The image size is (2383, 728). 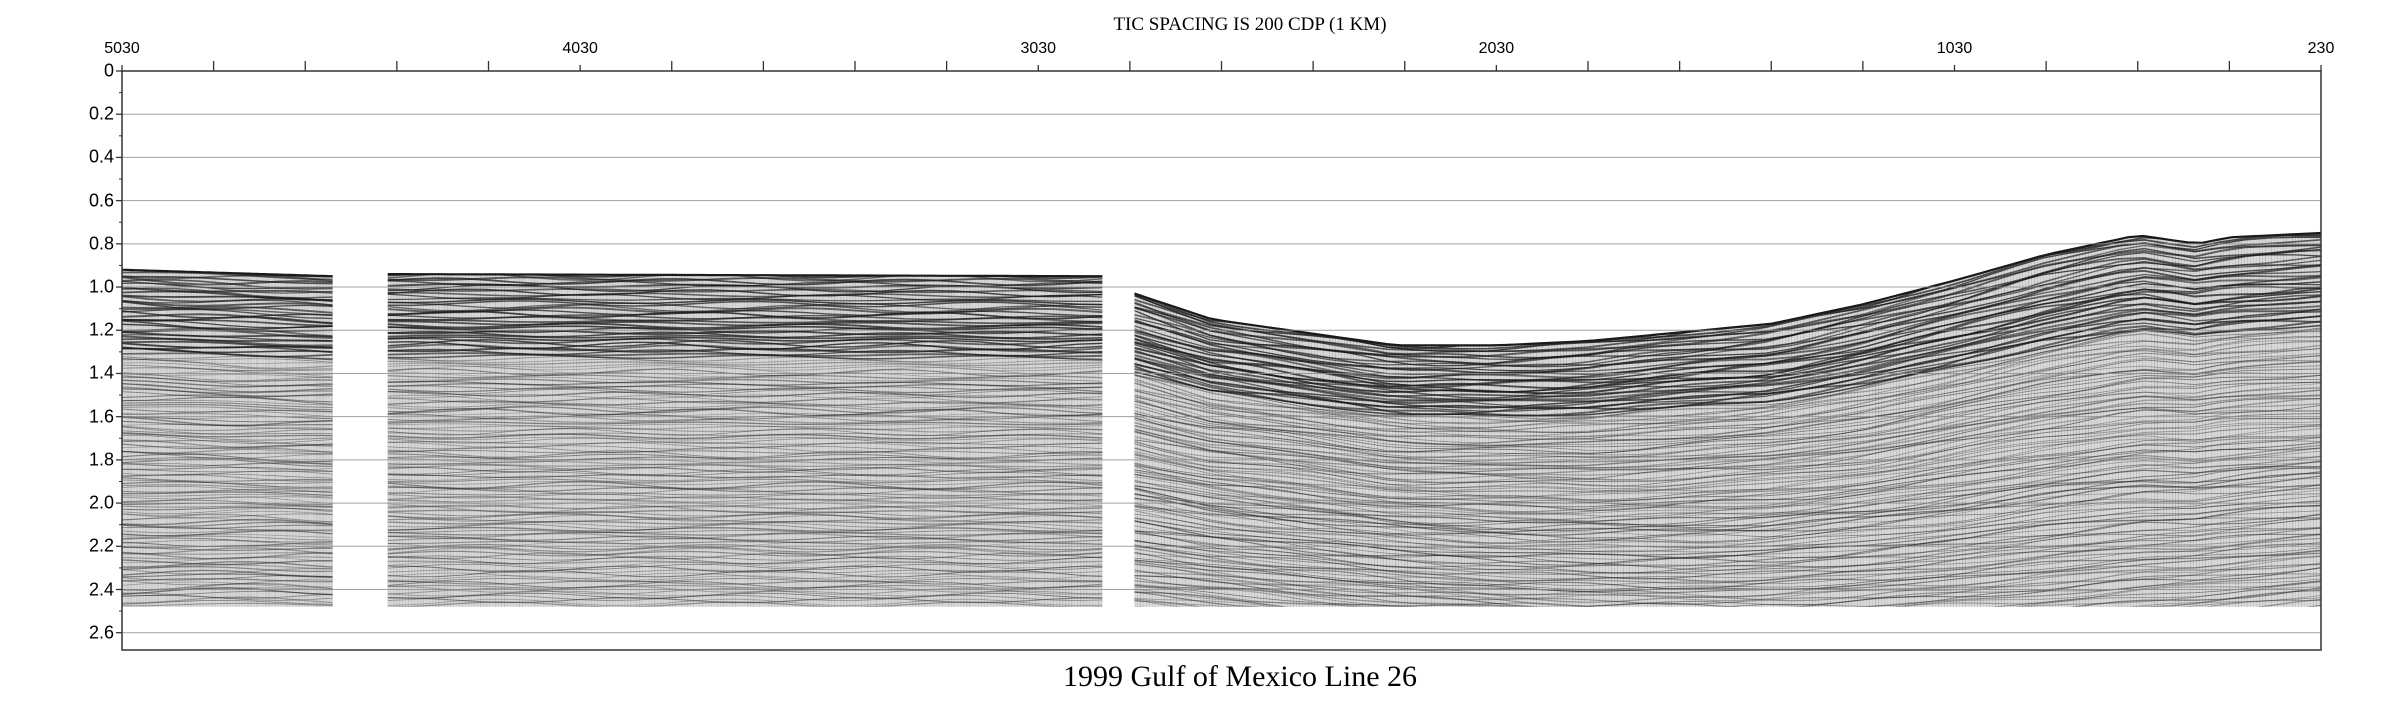 I want to click on cdp-label: 2030, so click(x=1496, y=48).